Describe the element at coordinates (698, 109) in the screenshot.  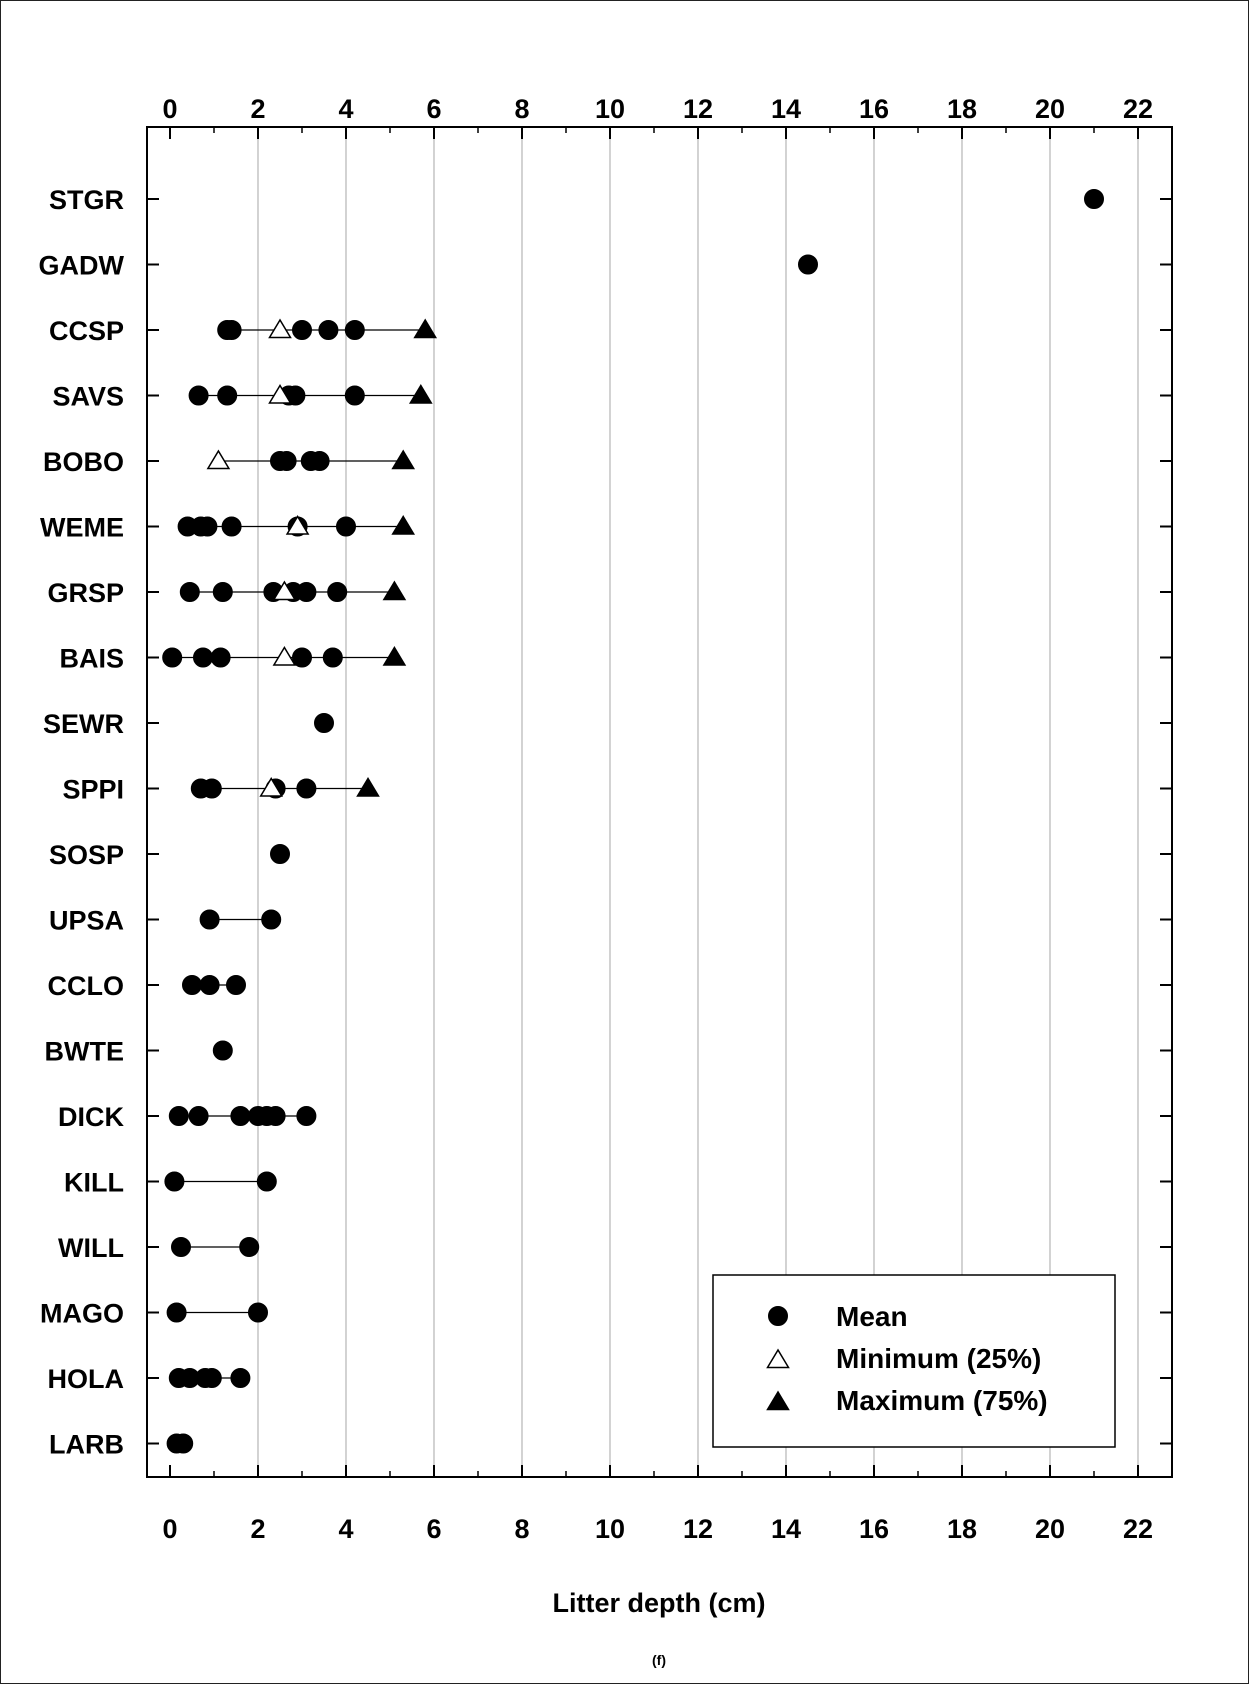
I see `x-tick-label-top: 12` at that location.